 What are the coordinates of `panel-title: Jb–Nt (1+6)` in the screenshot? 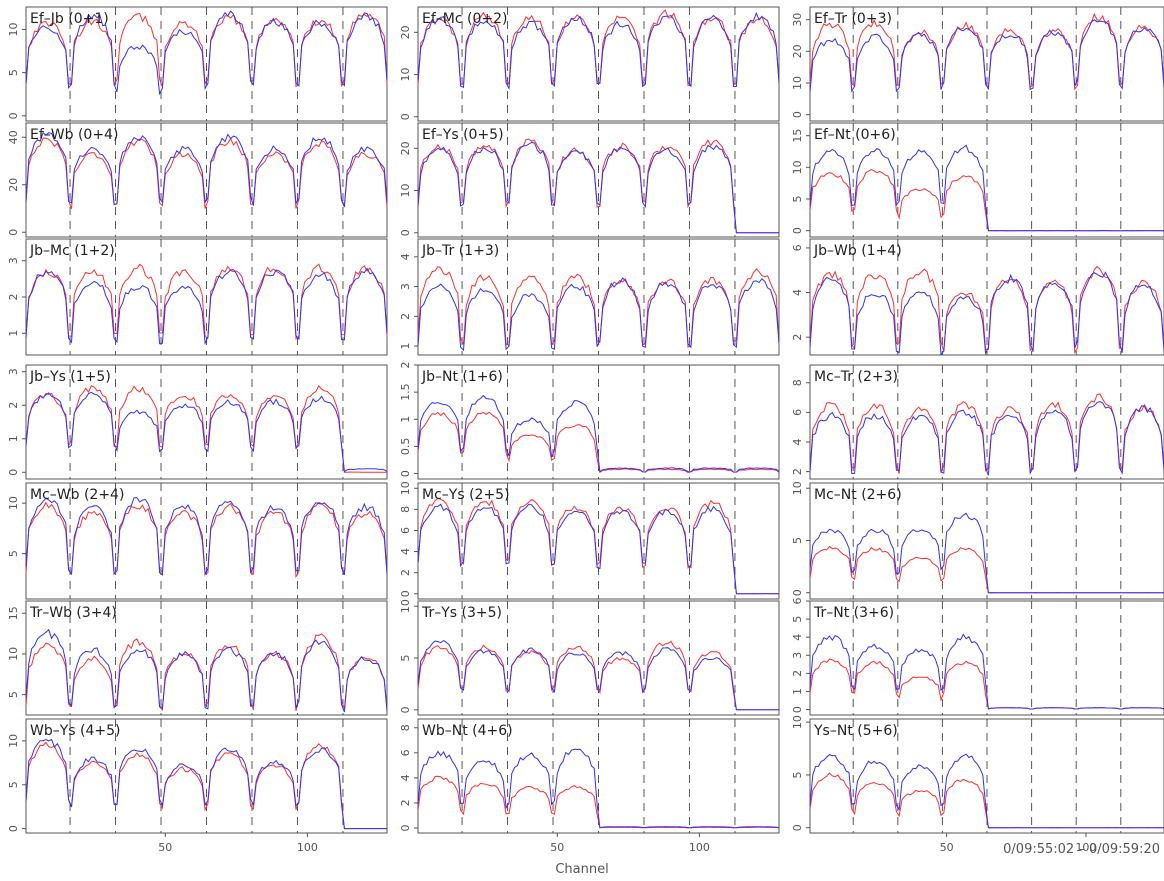 It's located at (462, 377).